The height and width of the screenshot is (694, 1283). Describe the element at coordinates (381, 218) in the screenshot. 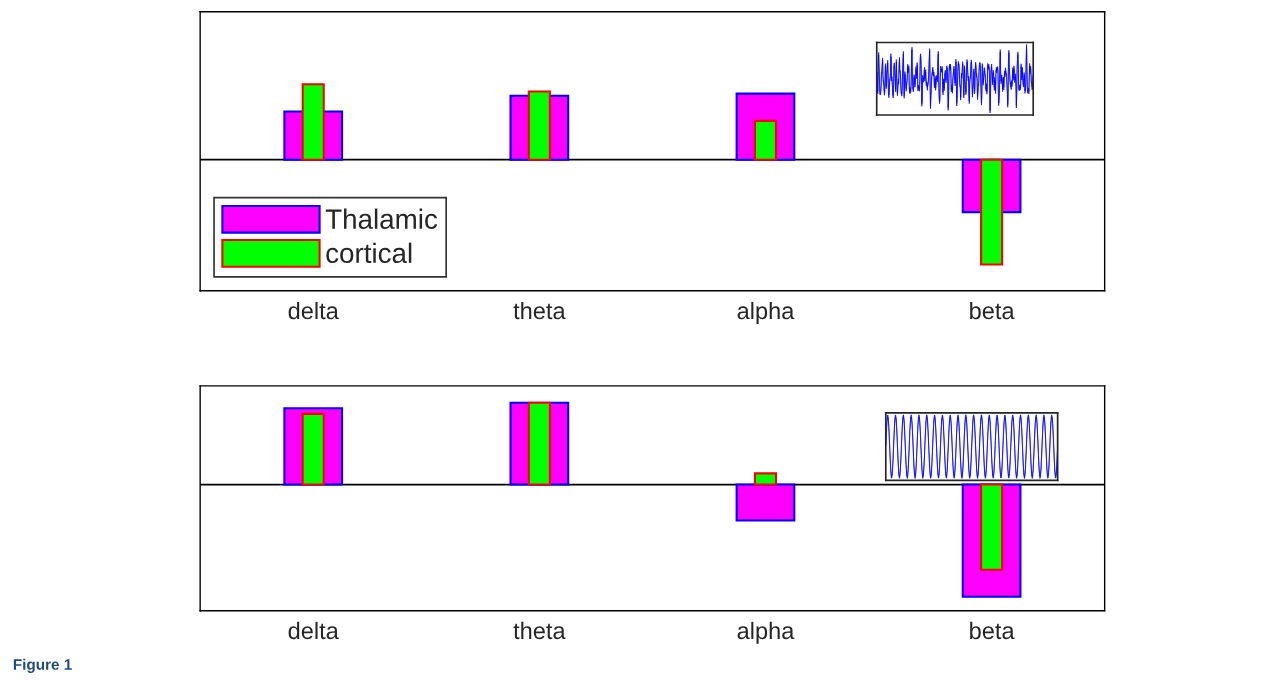

I see `legend-label: Thalamic` at that location.